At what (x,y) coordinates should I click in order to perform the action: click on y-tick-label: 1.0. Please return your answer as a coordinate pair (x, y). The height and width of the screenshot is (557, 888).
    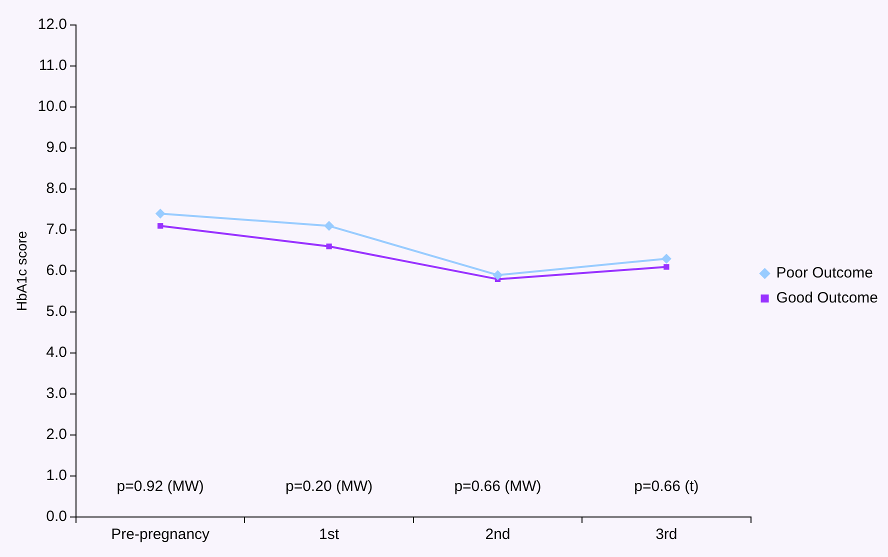
    Looking at the image, I should click on (56, 475).